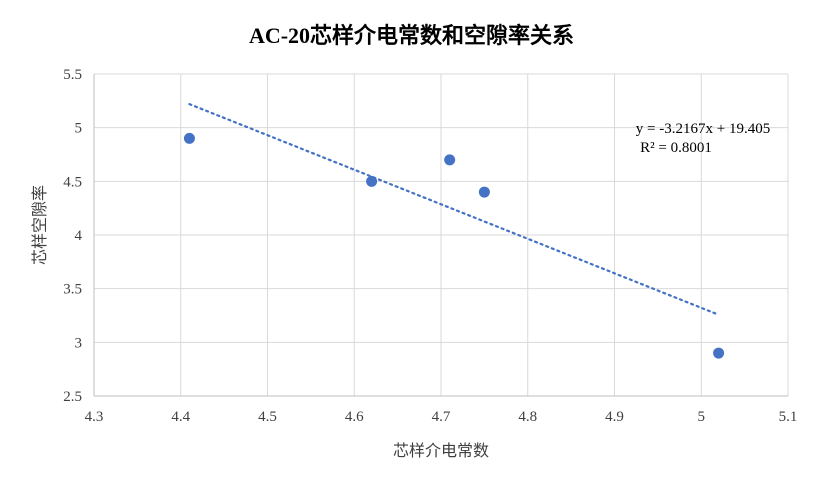  Describe the element at coordinates (79, 236) in the screenshot. I see `y-tick-label: 4` at that location.